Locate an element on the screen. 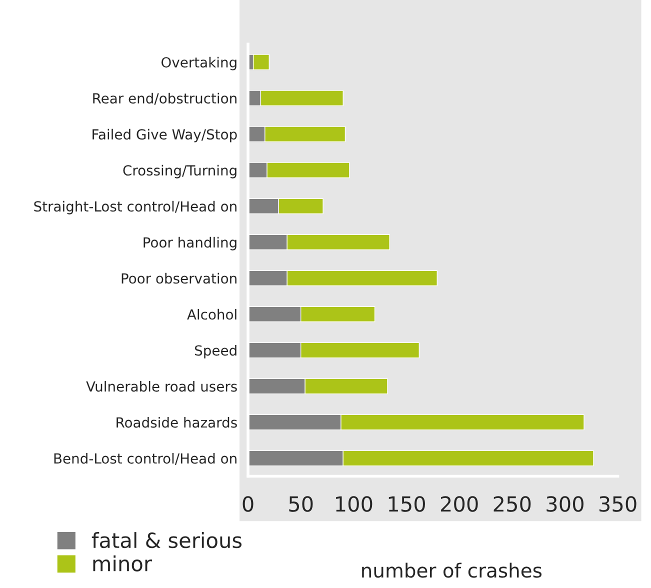  x-tick-label: 100 is located at coordinates (354, 504).